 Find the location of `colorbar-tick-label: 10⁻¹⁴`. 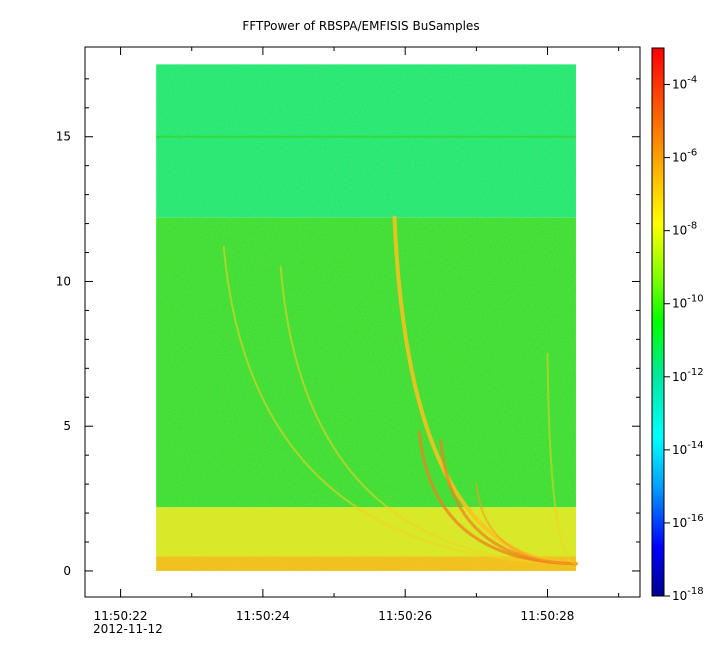

colorbar-tick-label: 10⁻¹⁴ is located at coordinates (688, 448).